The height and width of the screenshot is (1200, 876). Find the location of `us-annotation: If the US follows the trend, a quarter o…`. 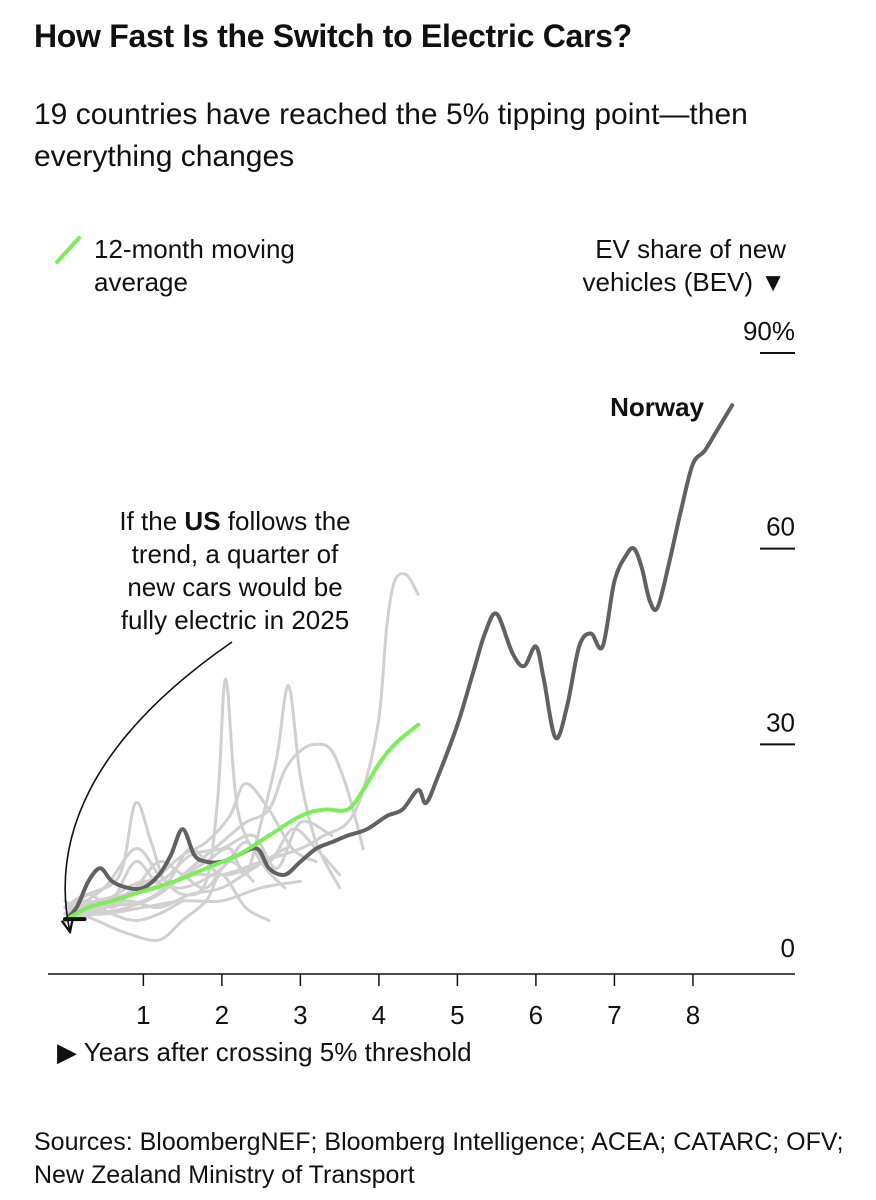

us-annotation: If the US follows the trend, a quarter o… is located at coordinates (208, 719).